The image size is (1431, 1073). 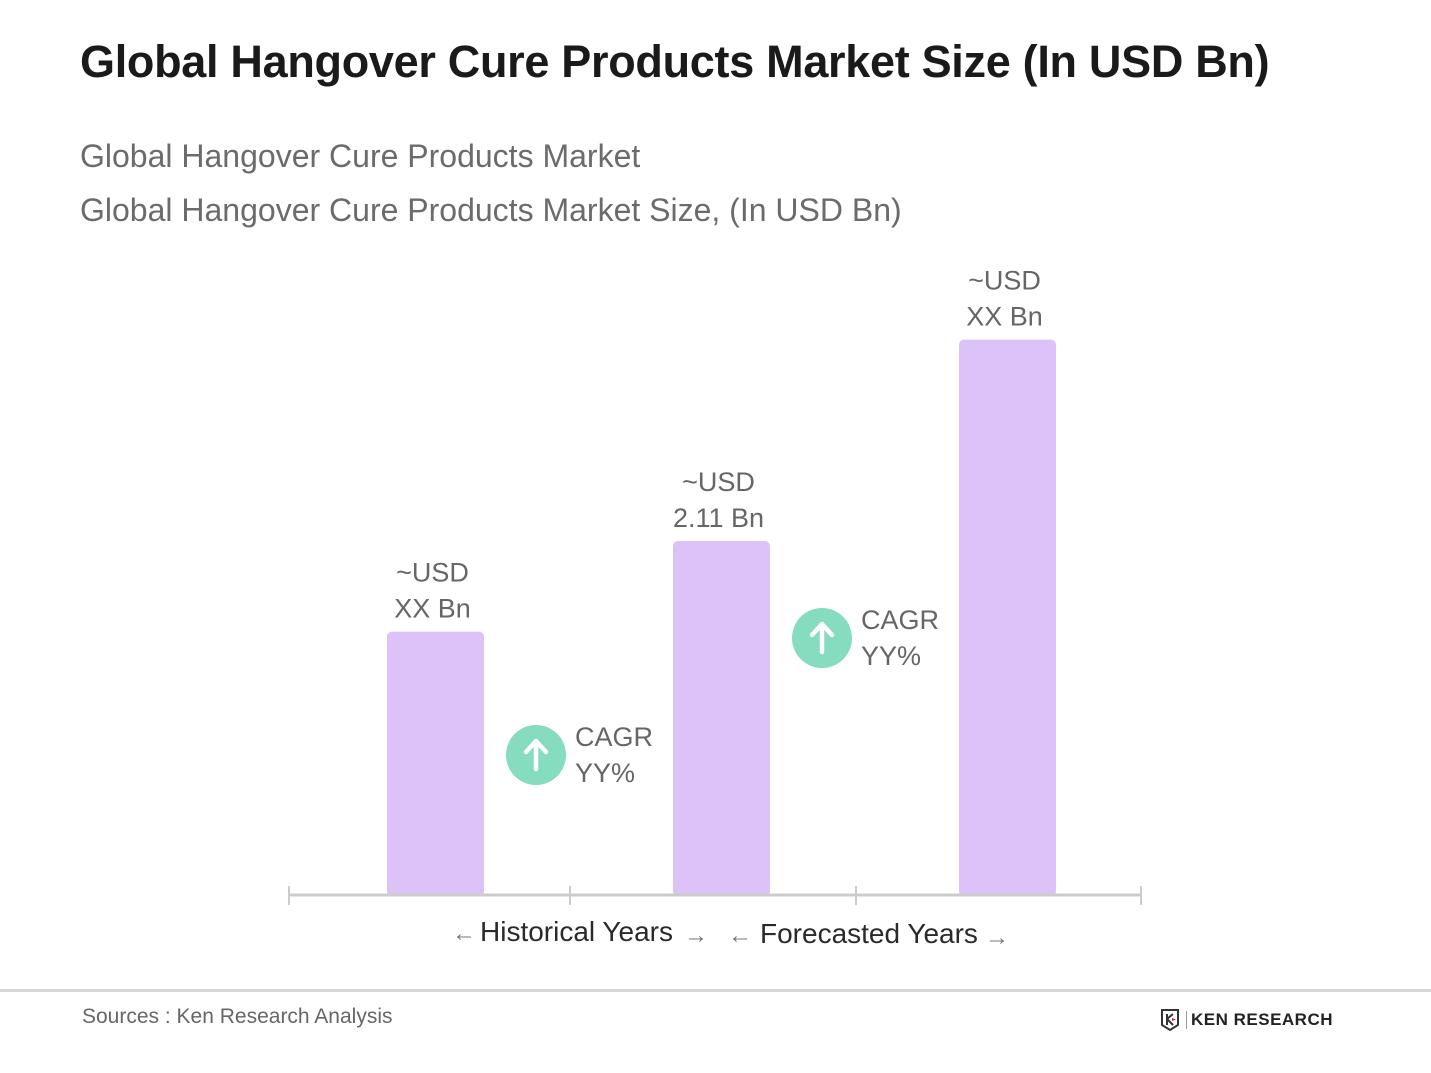 What do you see at coordinates (1170, 1020) in the screenshot?
I see `ken-research-logo-icon` at bounding box center [1170, 1020].